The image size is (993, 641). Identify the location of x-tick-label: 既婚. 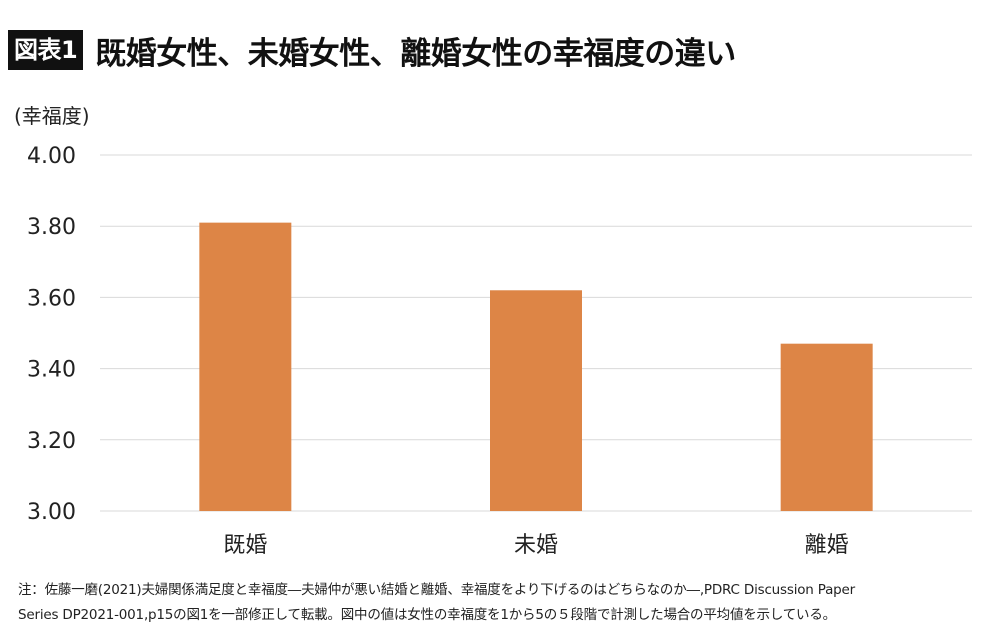
(245, 545).